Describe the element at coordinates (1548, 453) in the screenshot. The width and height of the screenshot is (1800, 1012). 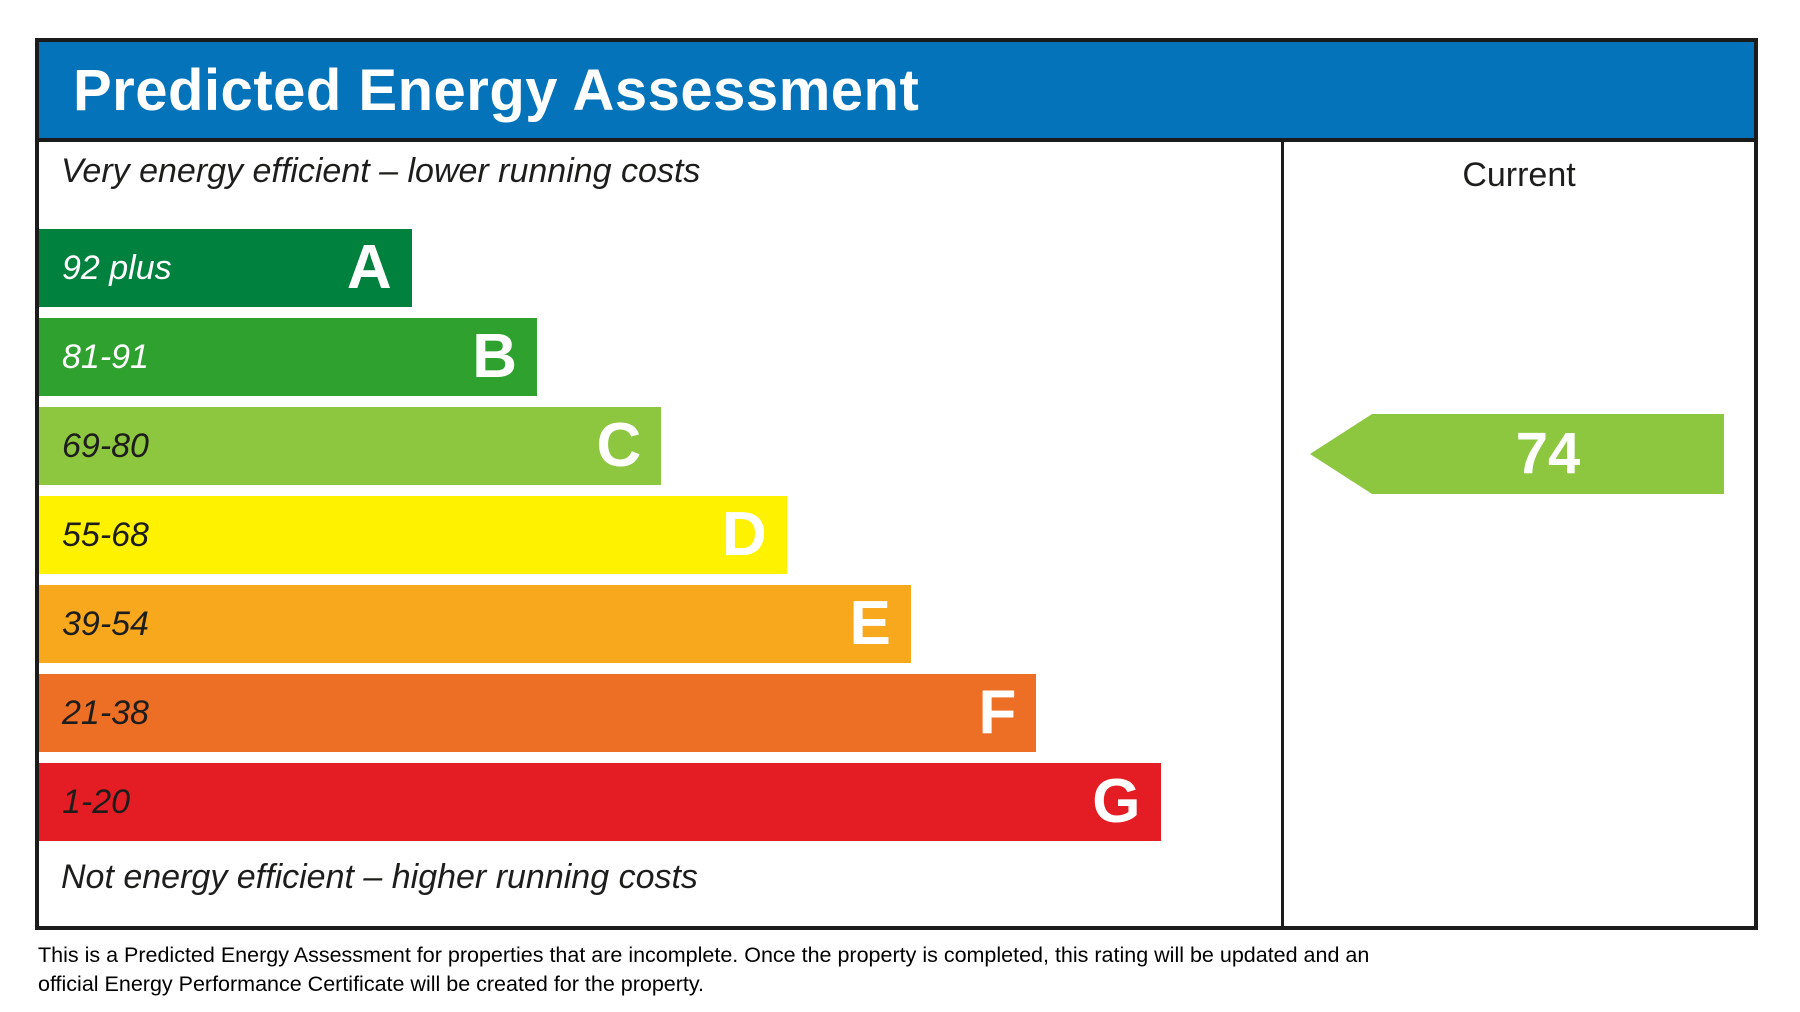
I see `current-rating-value: 74` at that location.